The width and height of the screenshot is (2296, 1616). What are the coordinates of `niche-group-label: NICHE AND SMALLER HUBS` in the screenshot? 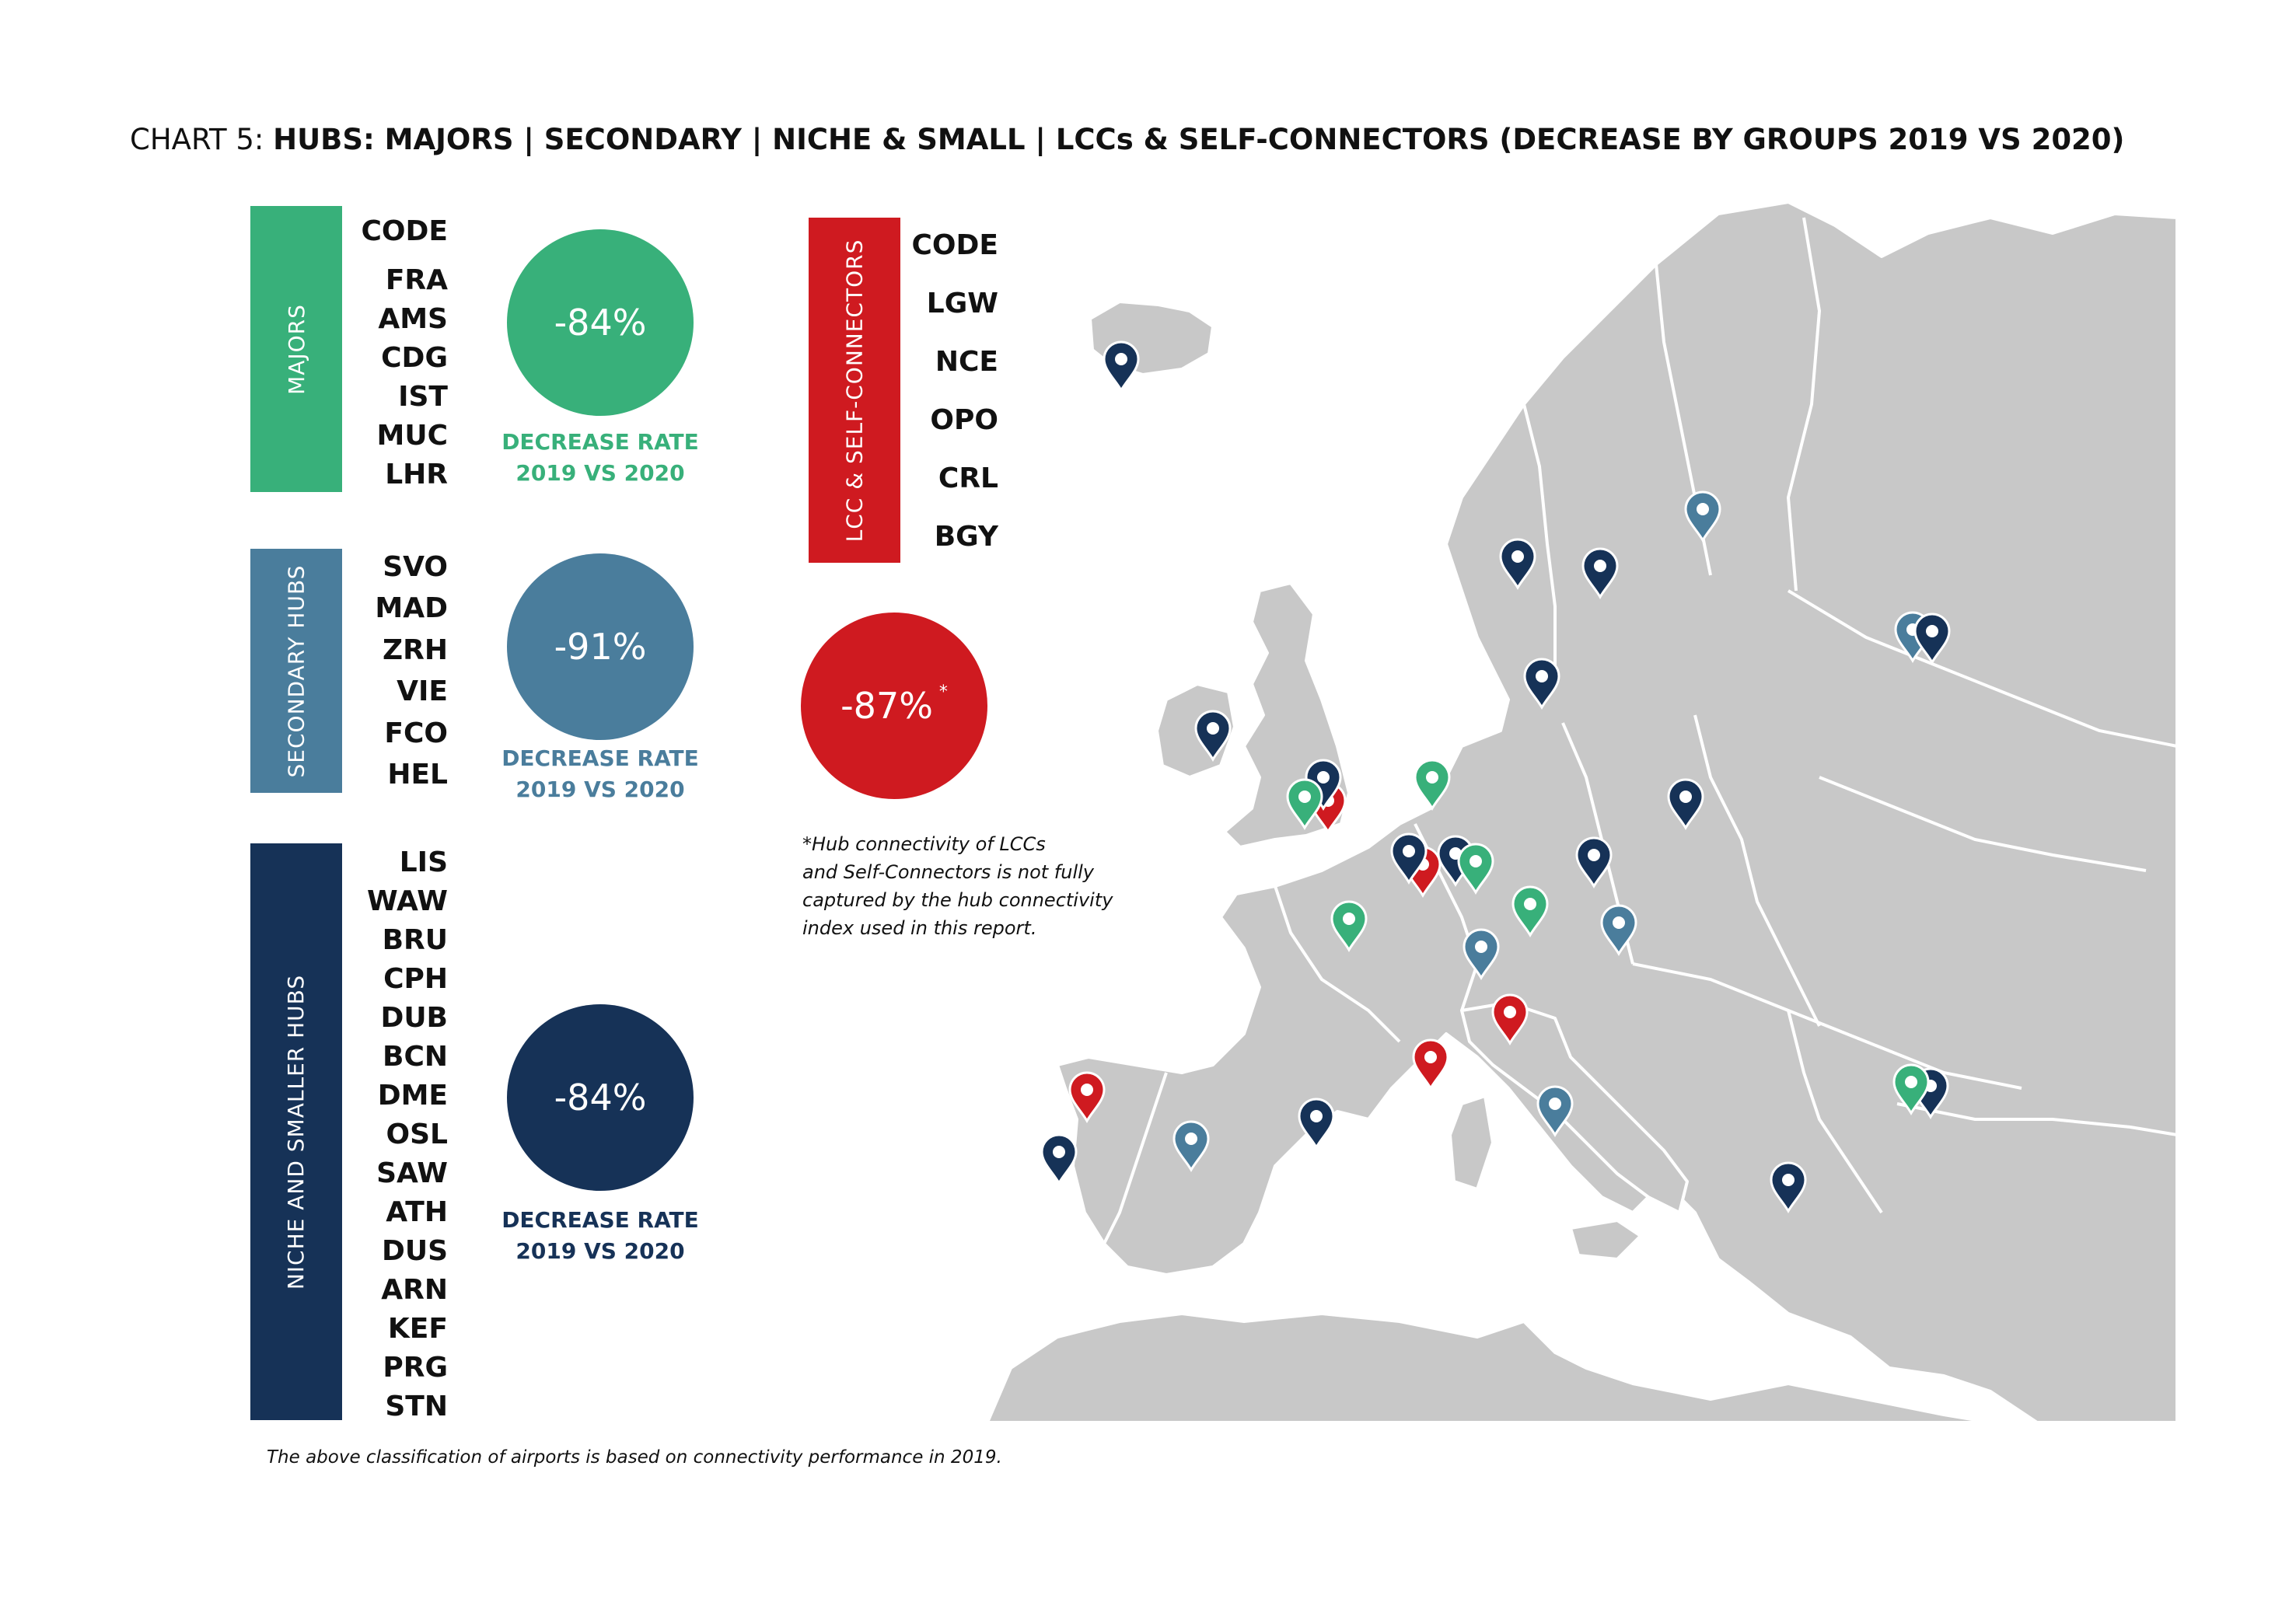 It's located at (296, 1132).